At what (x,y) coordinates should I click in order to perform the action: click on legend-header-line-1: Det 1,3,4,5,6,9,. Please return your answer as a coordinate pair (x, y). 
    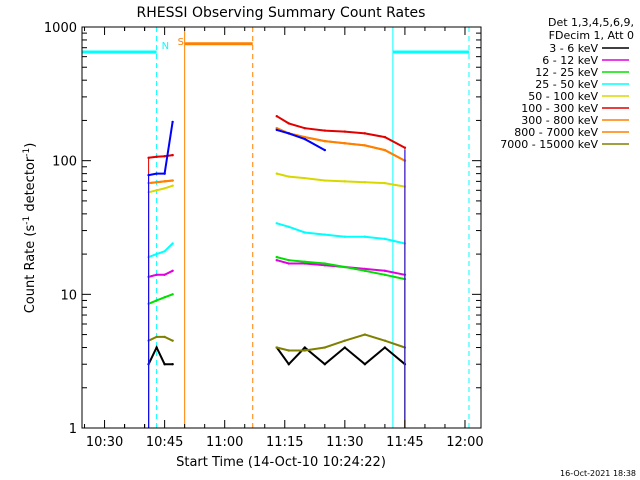
    Looking at the image, I should click on (591, 22).